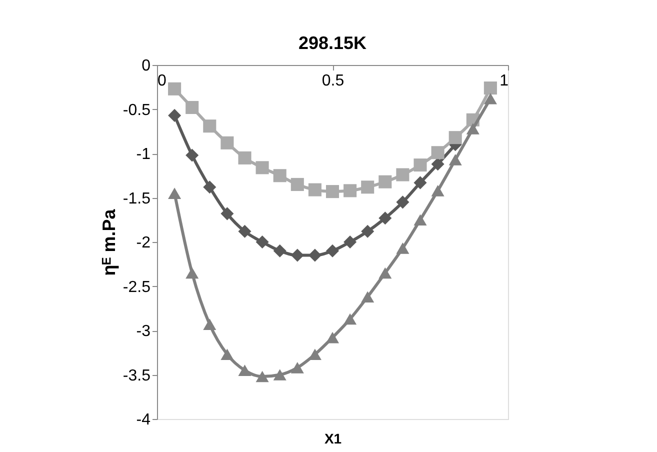  Describe the element at coordinates (332, 43) in the screenshot. I see `chart-title: 298.15K` at that location.